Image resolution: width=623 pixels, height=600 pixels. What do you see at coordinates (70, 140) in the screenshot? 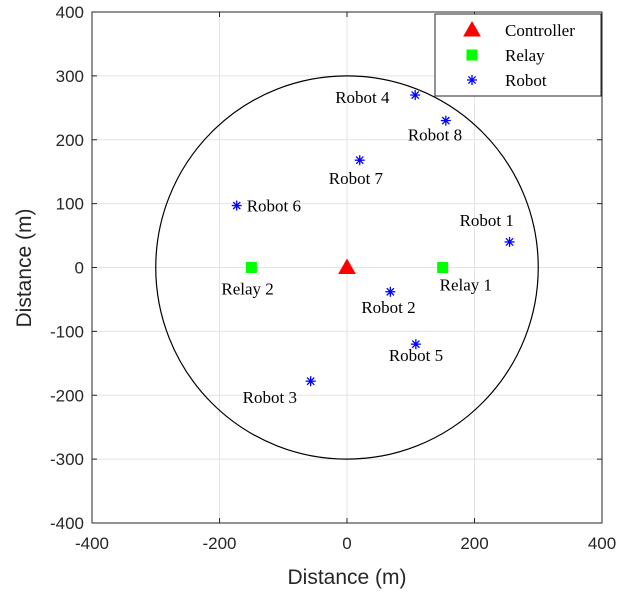
I see `y-tick-label: 200` at bounding box center [70, 140].